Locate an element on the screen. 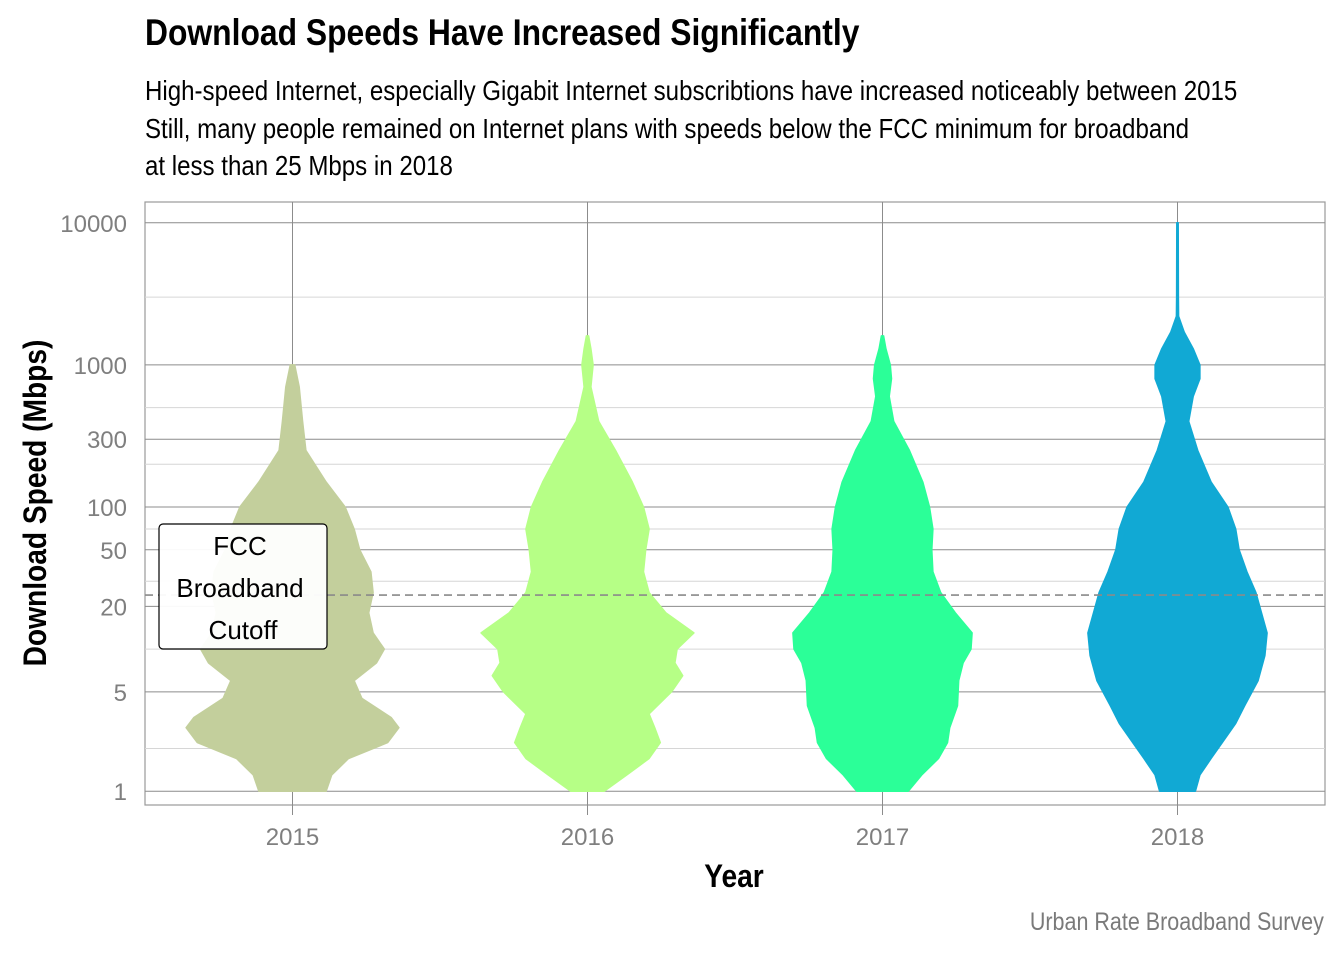  fcc-annotation: FCC Broadband Cutoff is located at coordinates (243, 586).